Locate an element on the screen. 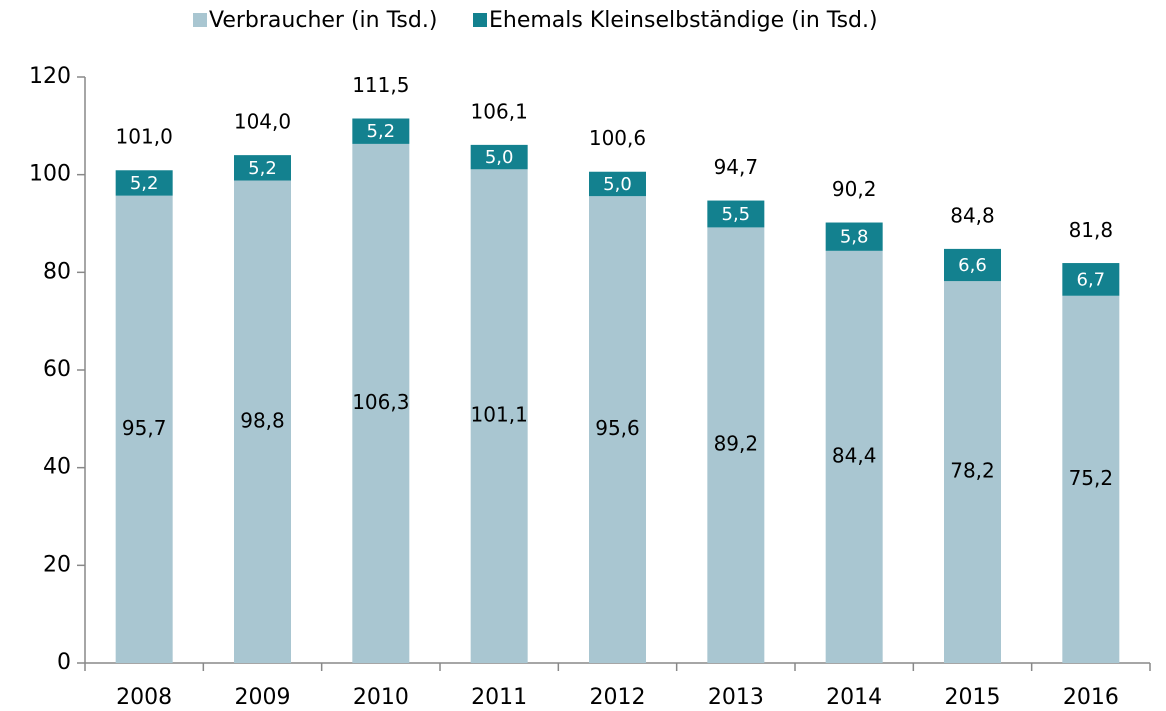 The image size is (1166, 711). legend-label: Ehemals Kleinselbständige (in Tsd.) is located at coordinates (683, 20).